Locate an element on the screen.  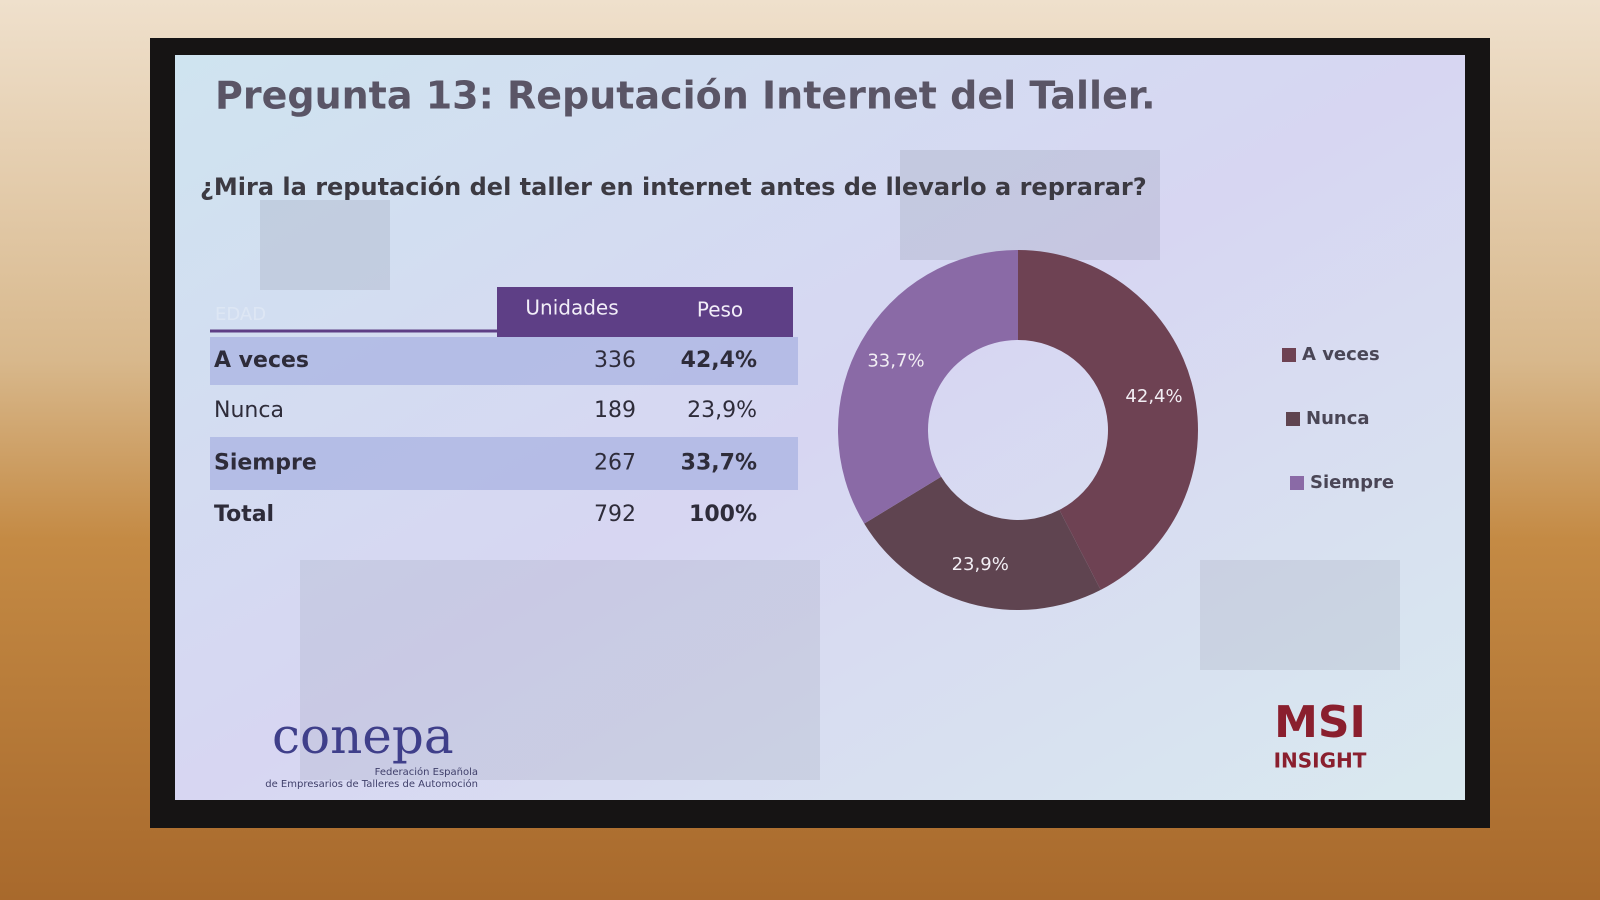
table-cell: 792 is located at coordinates (615, 514).